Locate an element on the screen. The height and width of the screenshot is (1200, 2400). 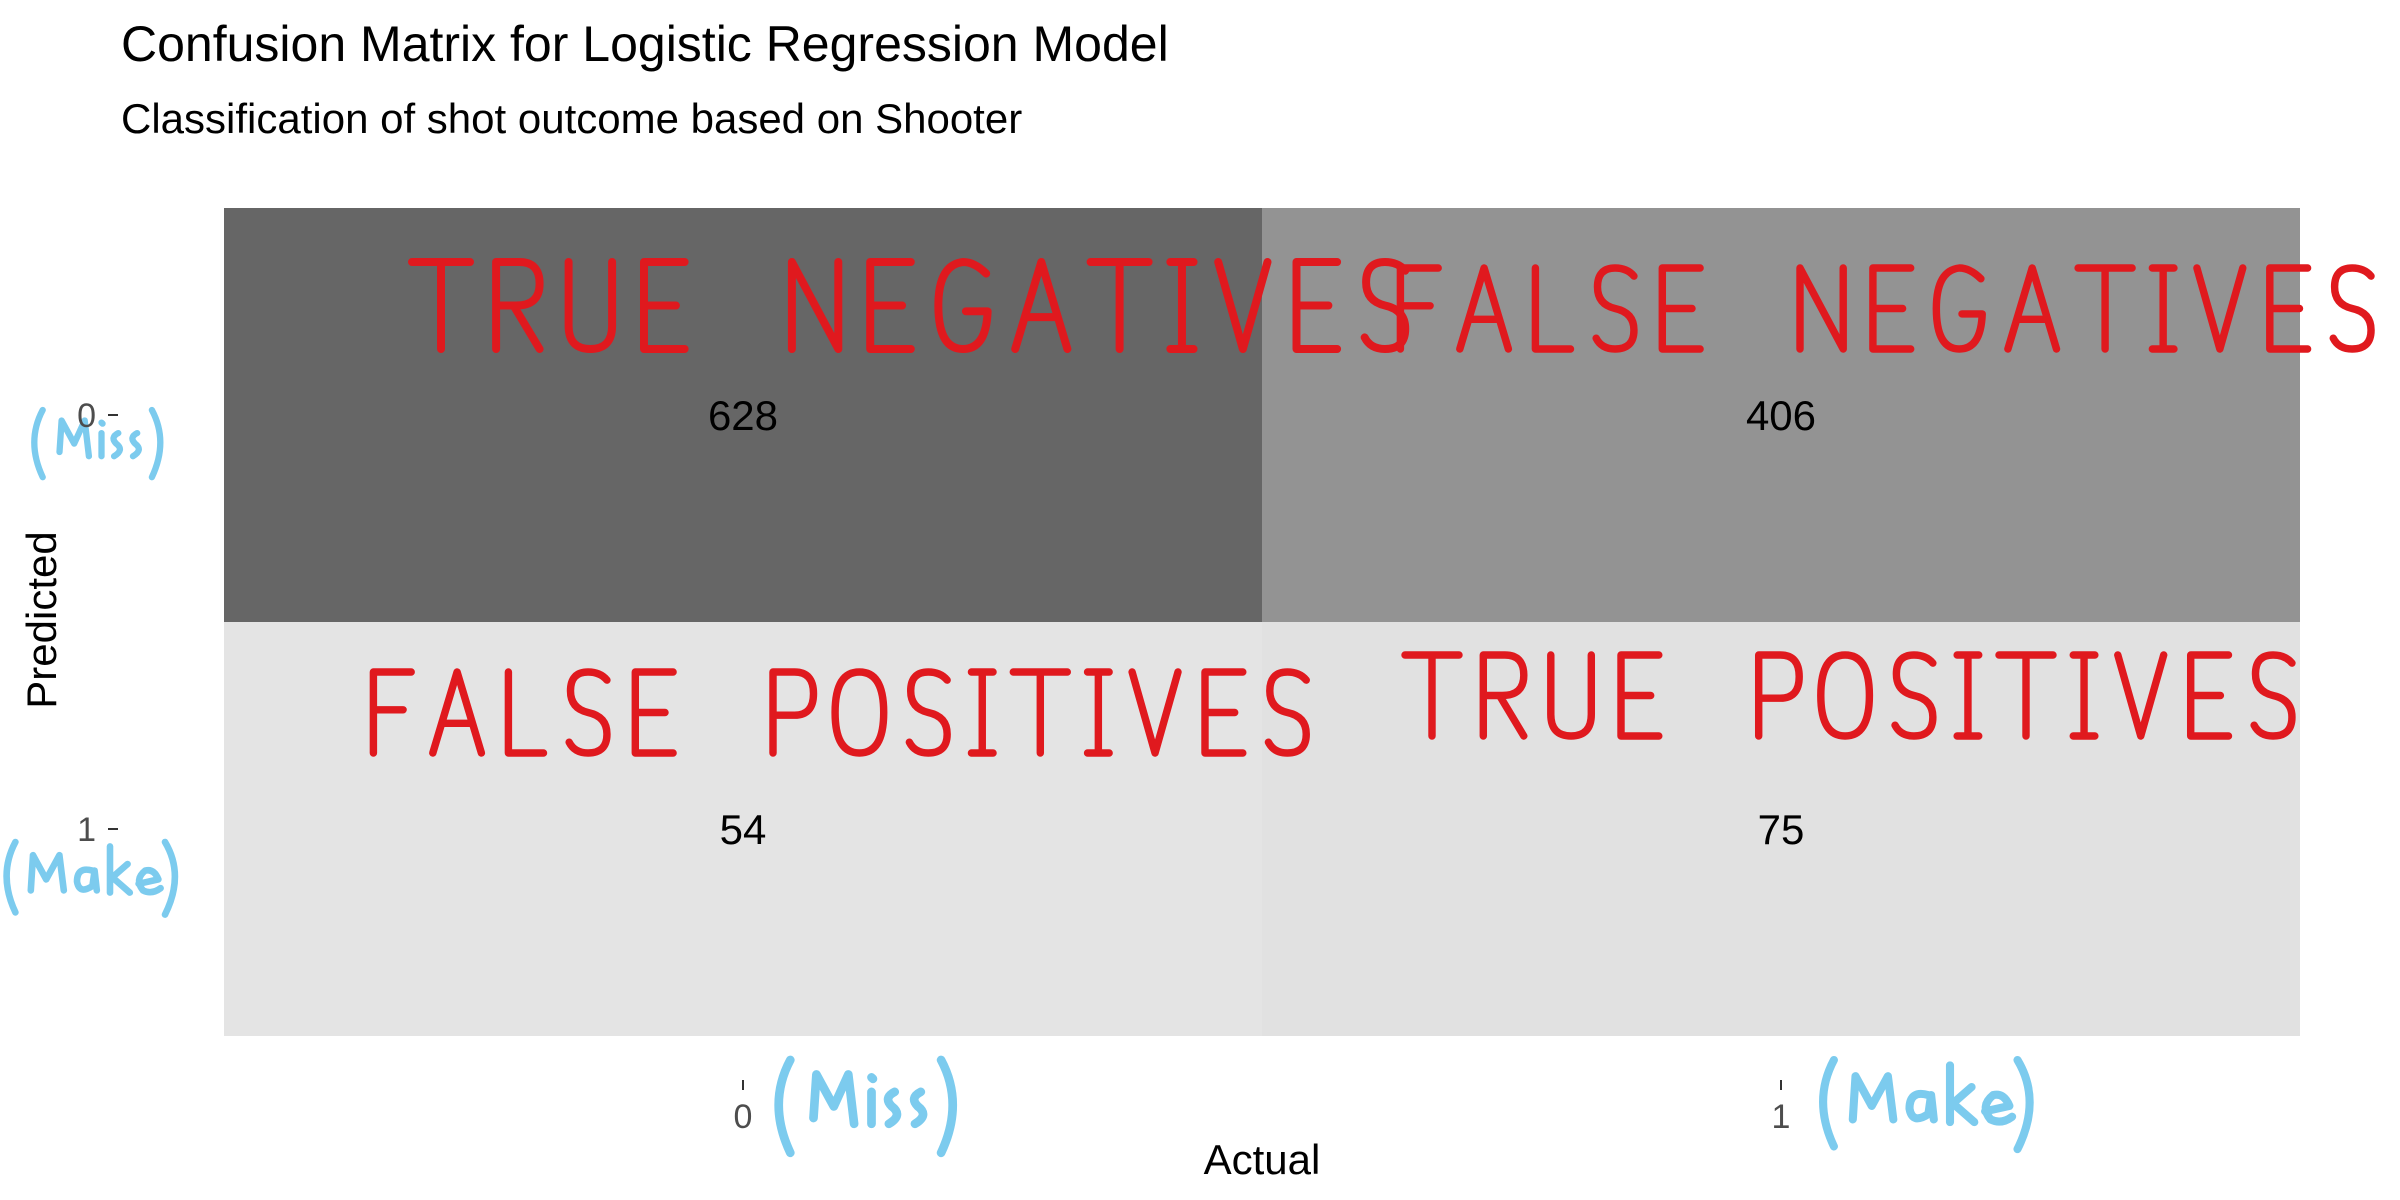
x-tick-annotation-miss is located at coordinates (865, 1106).